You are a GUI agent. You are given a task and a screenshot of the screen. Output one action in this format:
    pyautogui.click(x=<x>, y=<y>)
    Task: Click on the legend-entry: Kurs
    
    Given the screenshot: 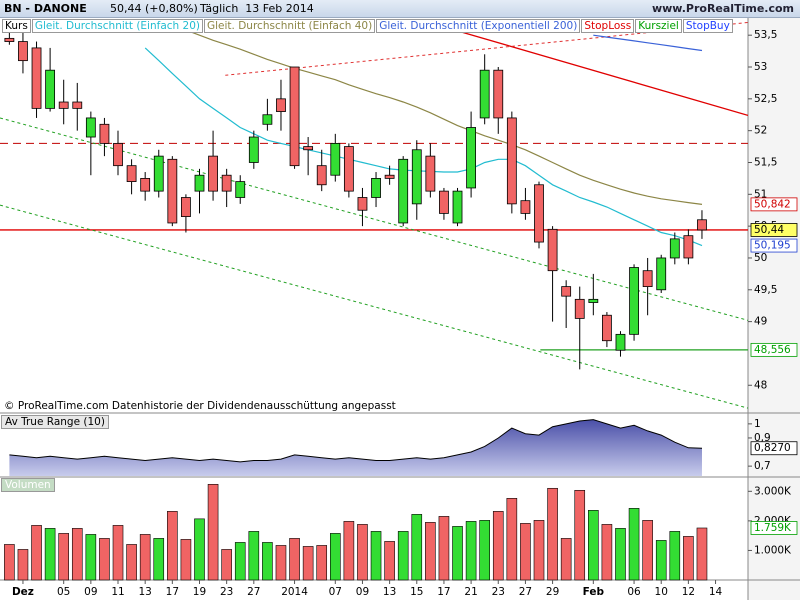 What is the action you would take?
    pyautogui.click(x=16, y=26)
    